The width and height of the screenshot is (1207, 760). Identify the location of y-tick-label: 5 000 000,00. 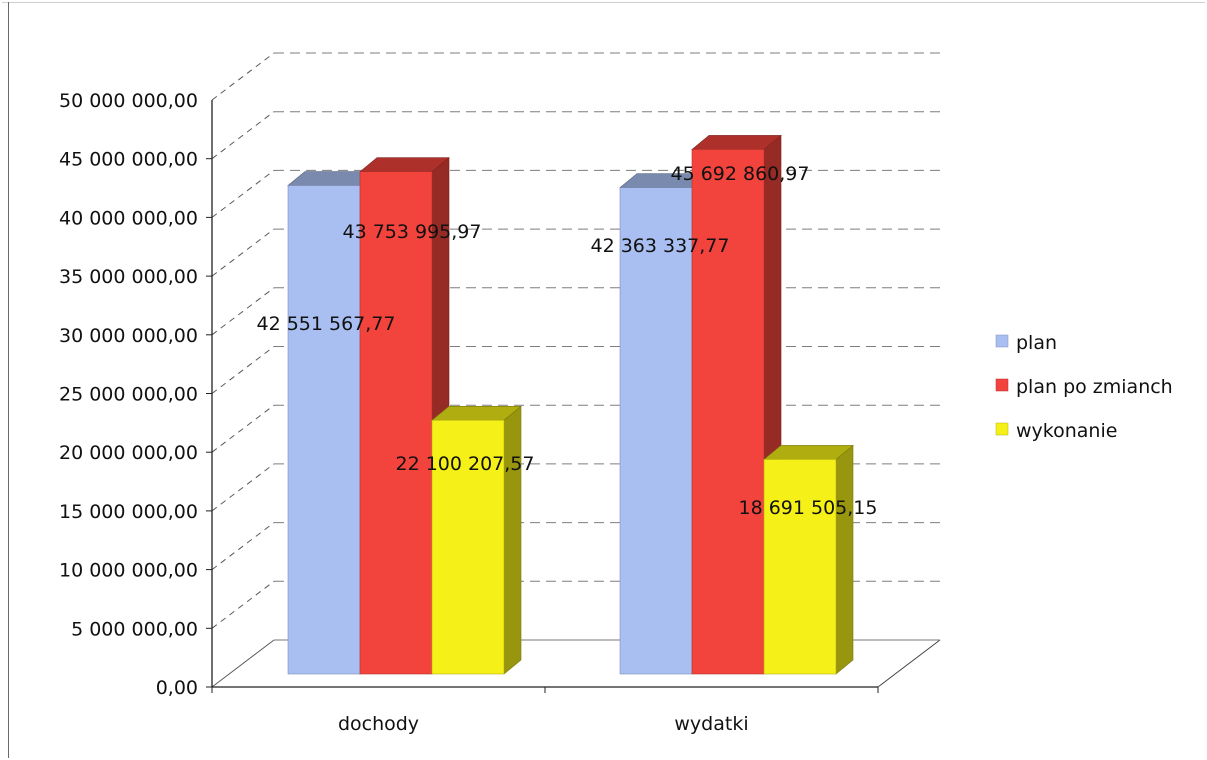
(134, 629).